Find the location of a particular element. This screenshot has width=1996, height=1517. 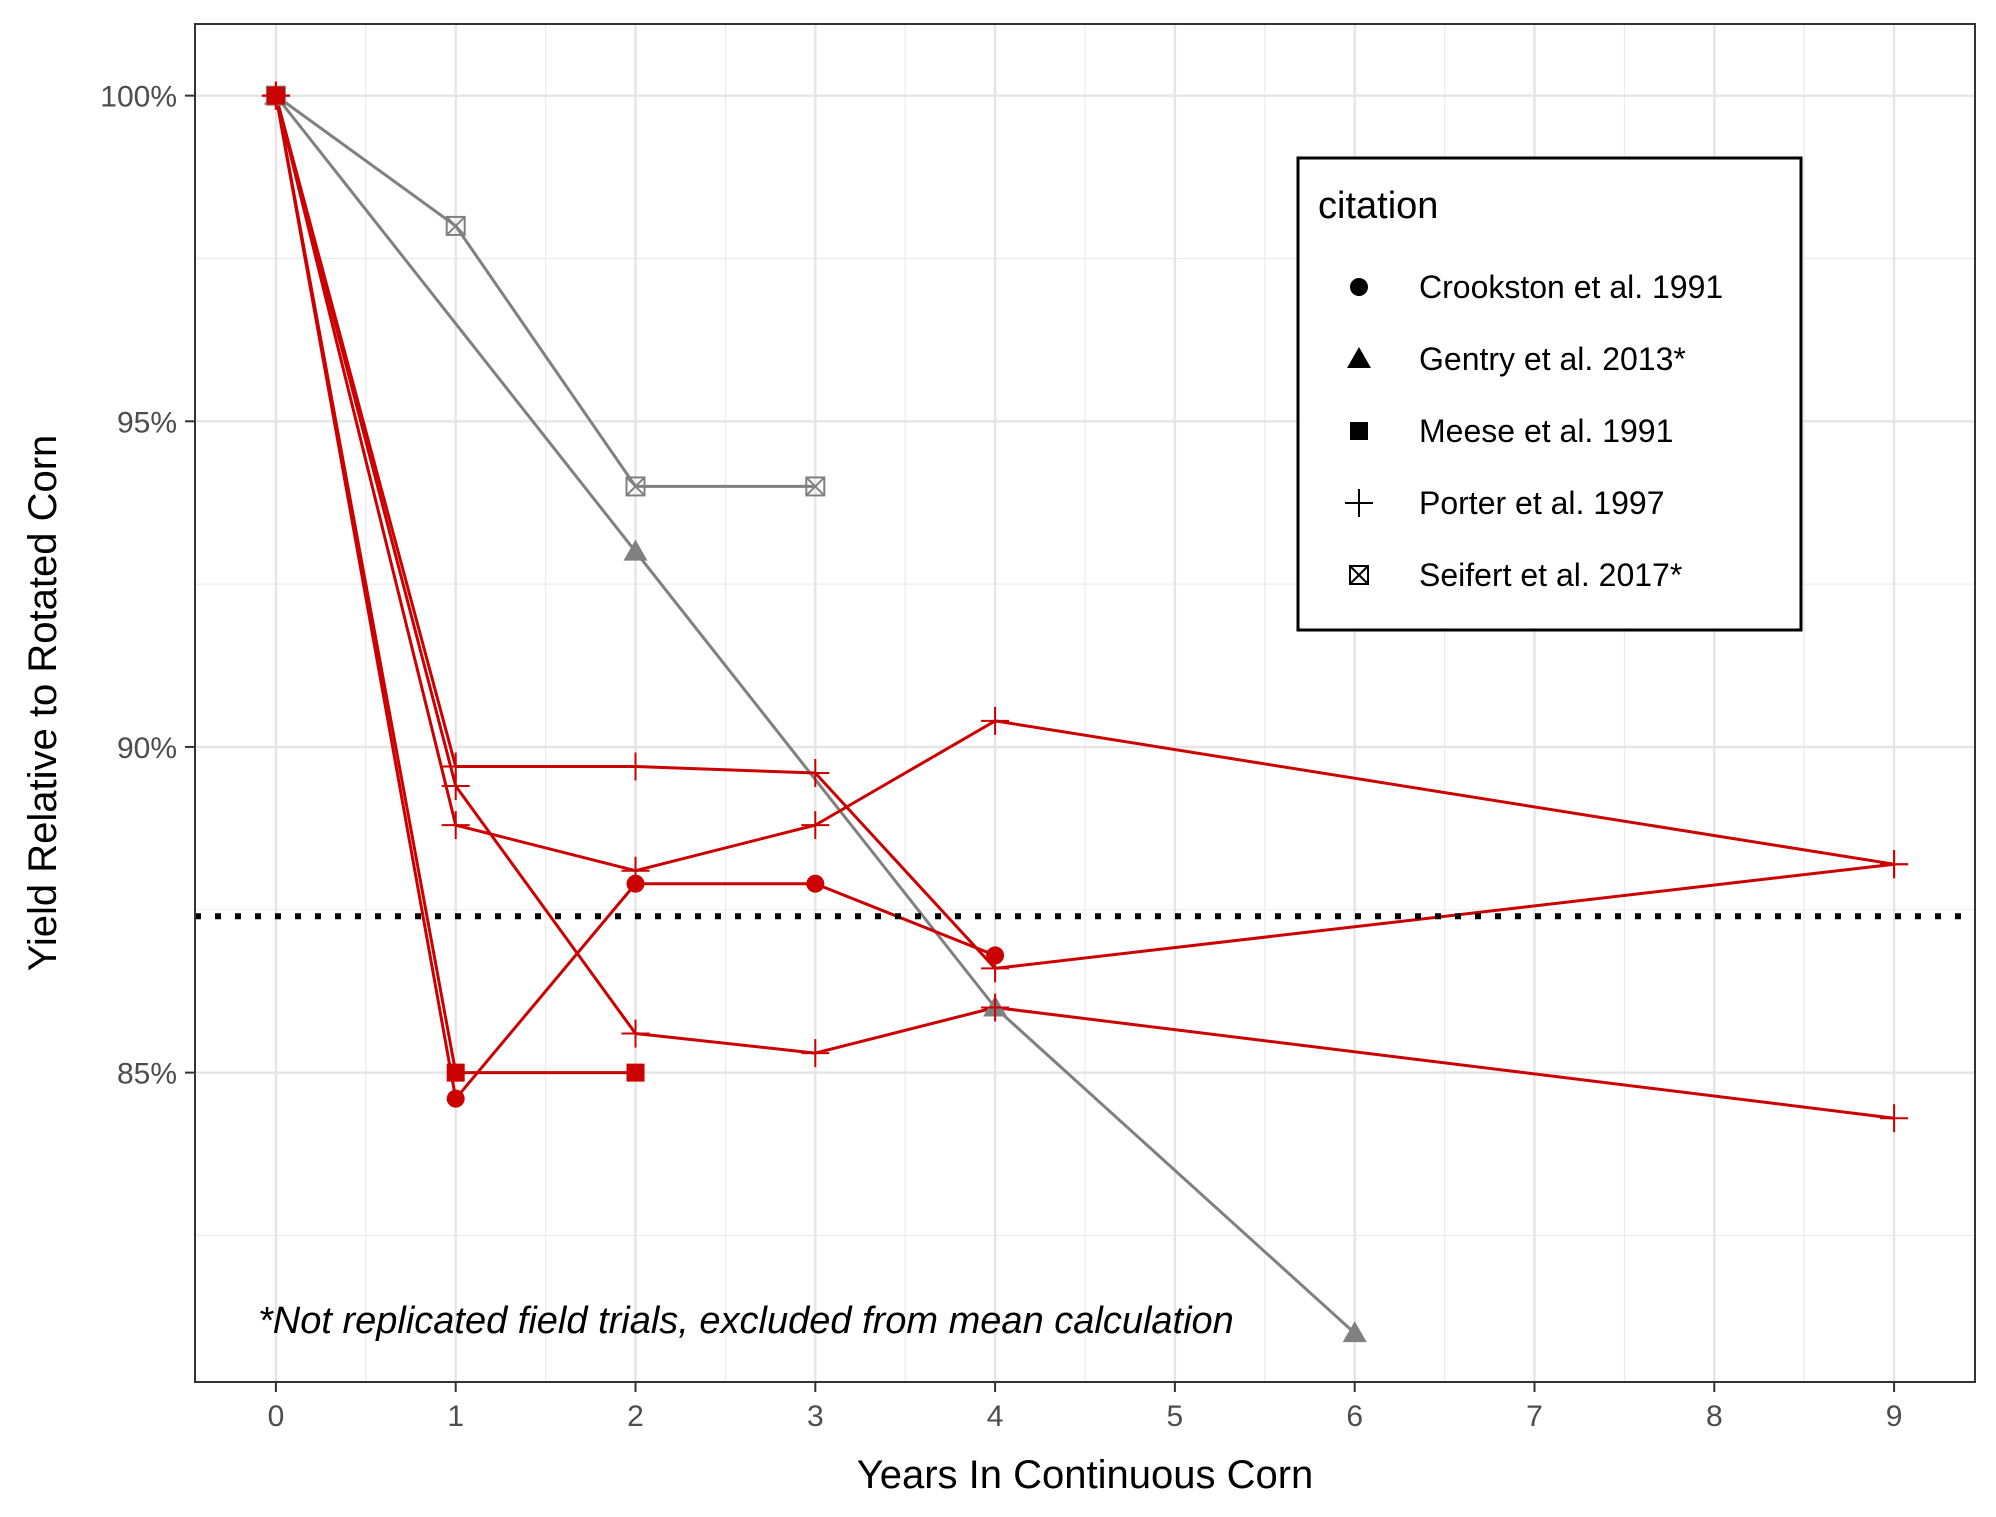

x-axis-title: Years In Continuous Corn is located at coordinates (1085, 1475).